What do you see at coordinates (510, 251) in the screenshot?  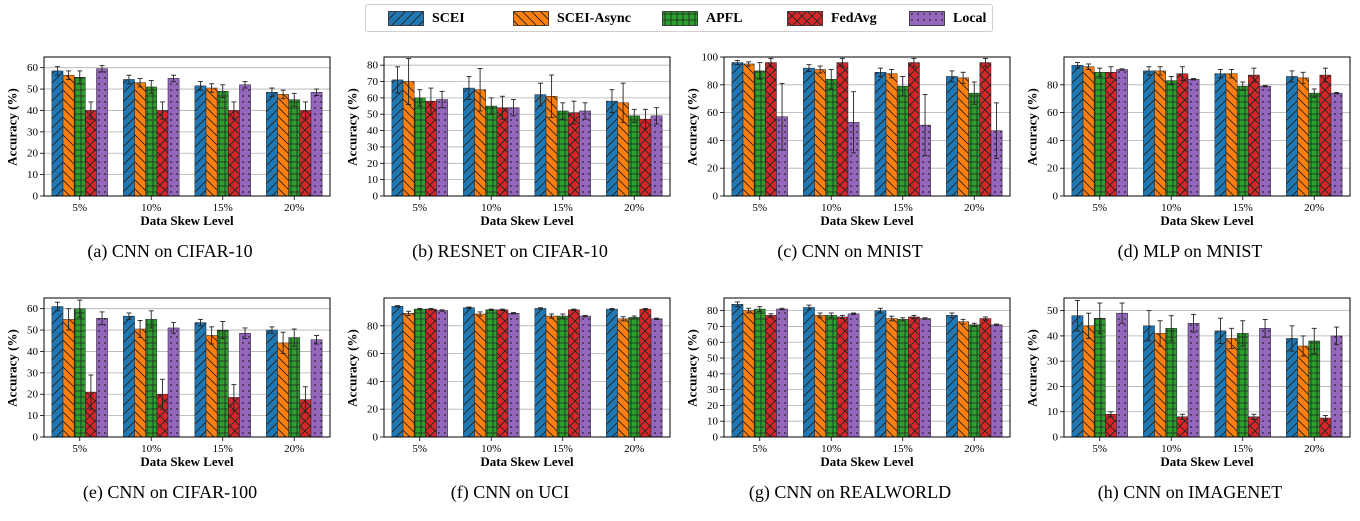 I see `figure-caption: (b) RESNET on CIFAR-10` at bounding box center [510, 251].